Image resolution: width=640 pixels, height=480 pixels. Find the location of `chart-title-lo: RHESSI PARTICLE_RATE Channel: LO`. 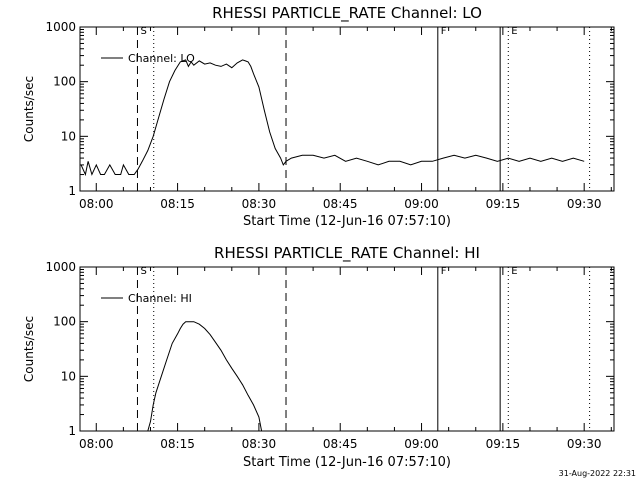

chart-title-lo: RHESSI PARTICLE_RATE Channel: LO is located at coordinates (347, 13).